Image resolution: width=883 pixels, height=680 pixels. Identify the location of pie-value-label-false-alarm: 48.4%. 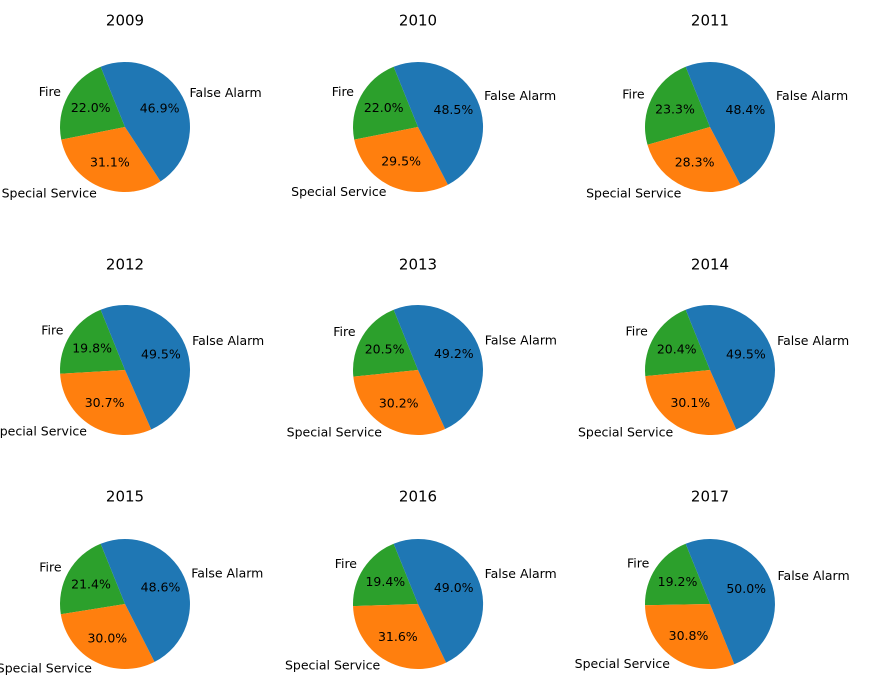
(746, 109).